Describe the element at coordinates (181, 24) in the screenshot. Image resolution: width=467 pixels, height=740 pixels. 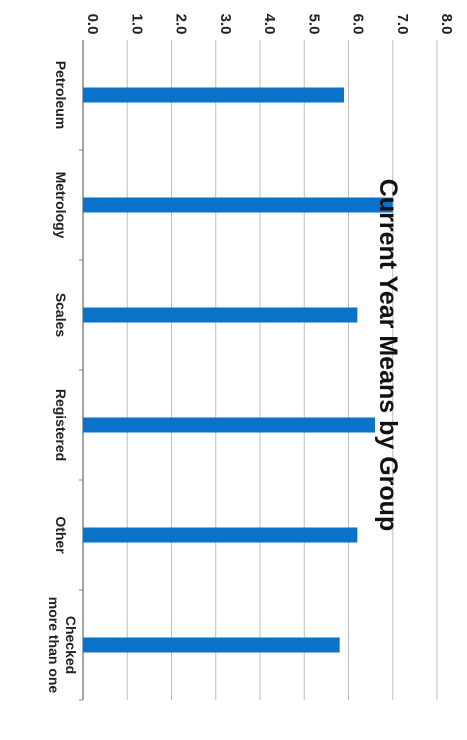
I see `tick-label-2: 2.0` at that location.